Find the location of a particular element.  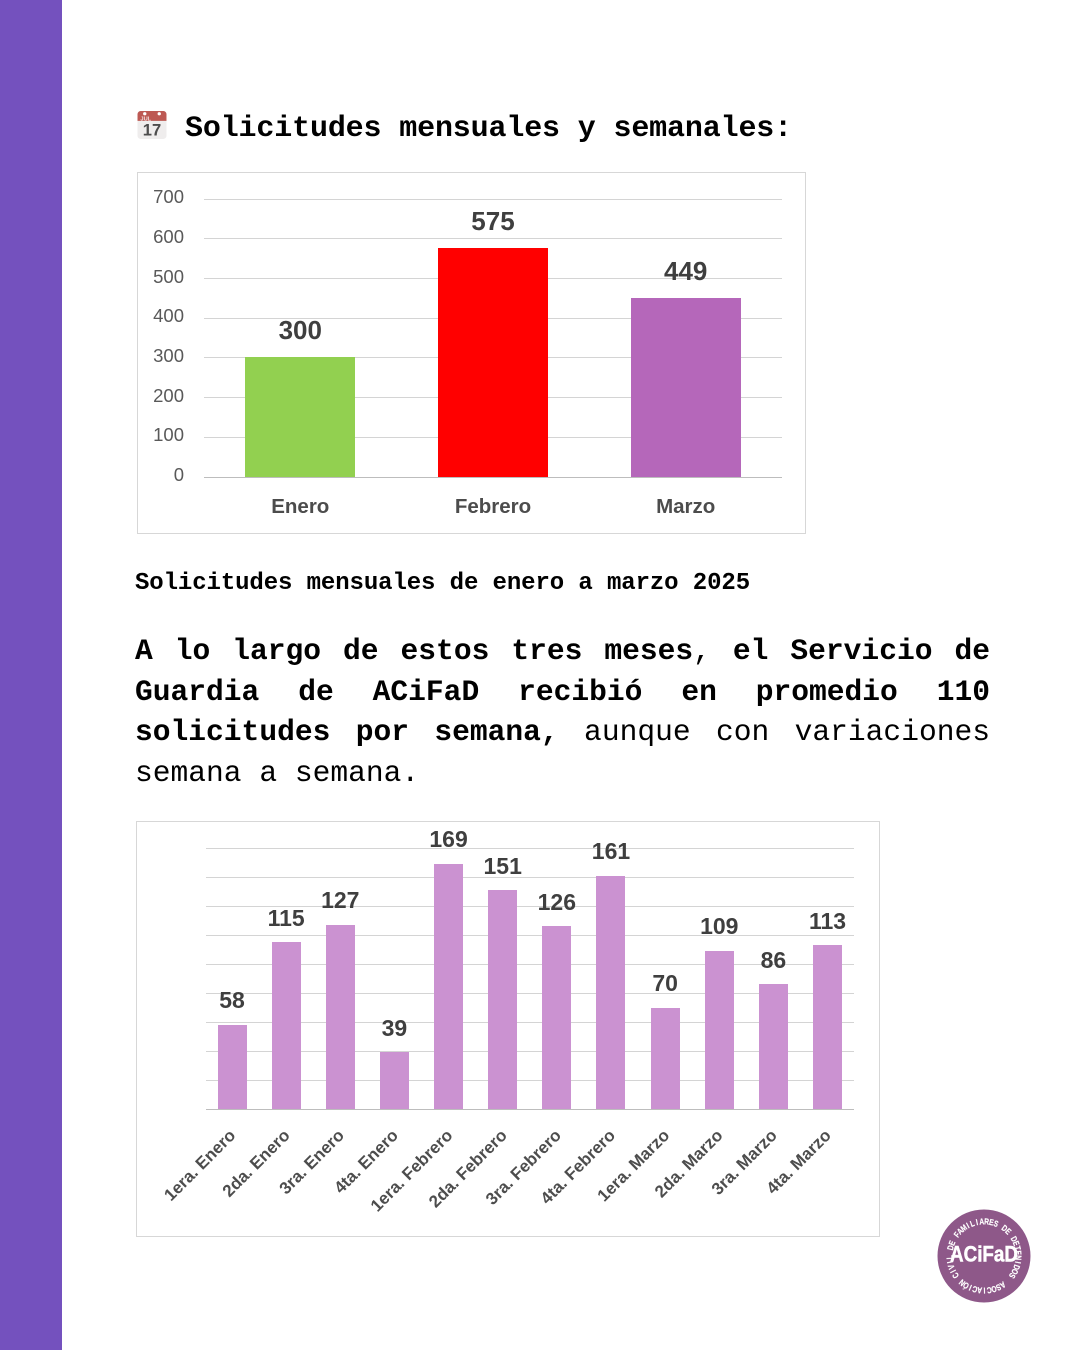

svg-text: Ó is located at coordinates (966, 1285).